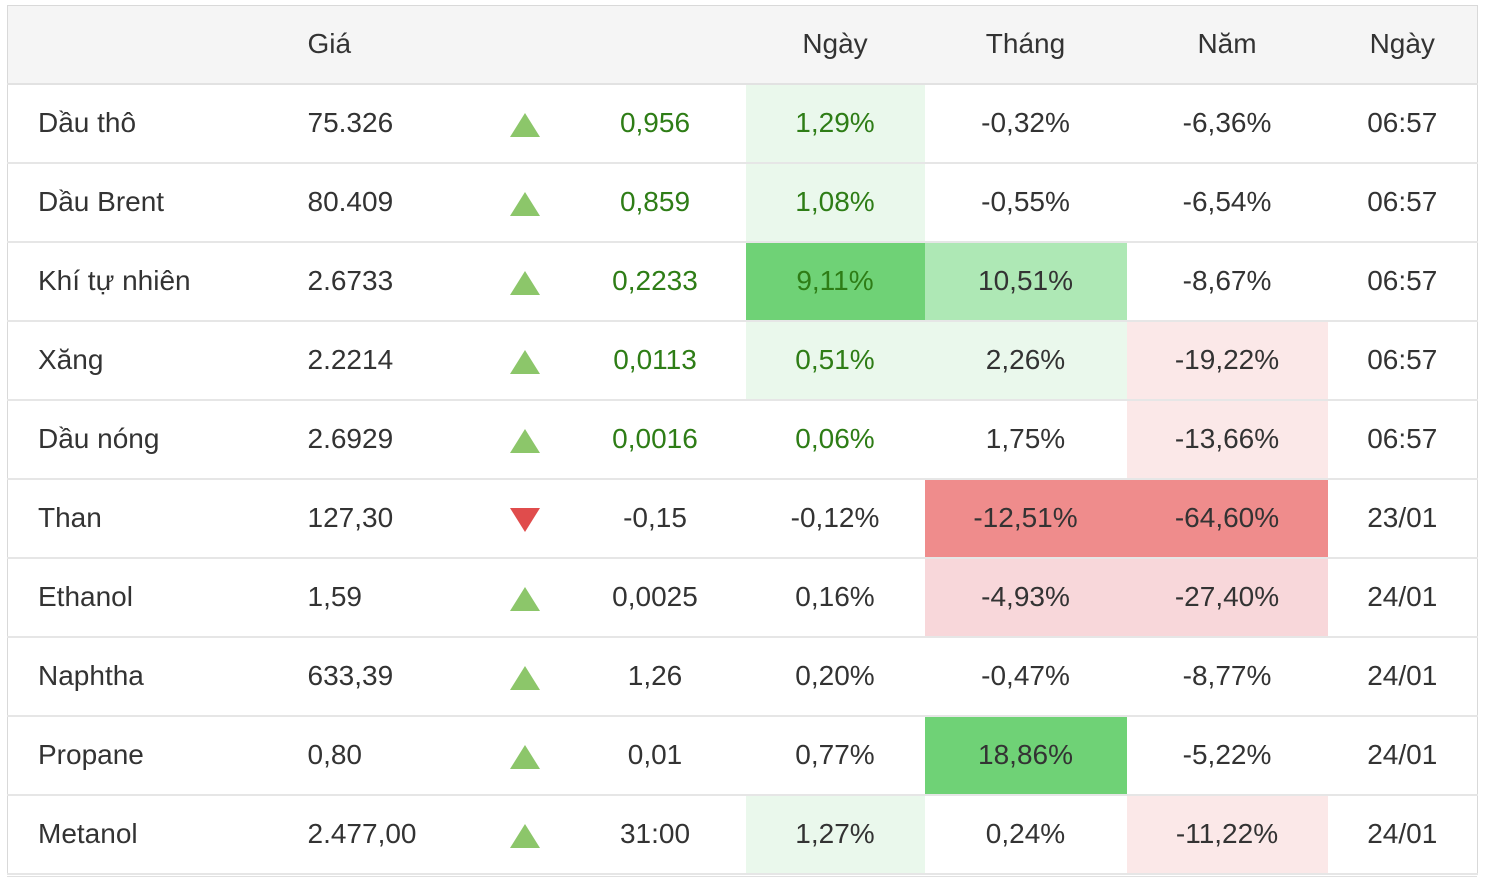 The height and width of the screenshot is (886, 1490). Describe the element at coordinates (655, 360) in the screenshot. I see `change-cell: 0,0113` at that location.